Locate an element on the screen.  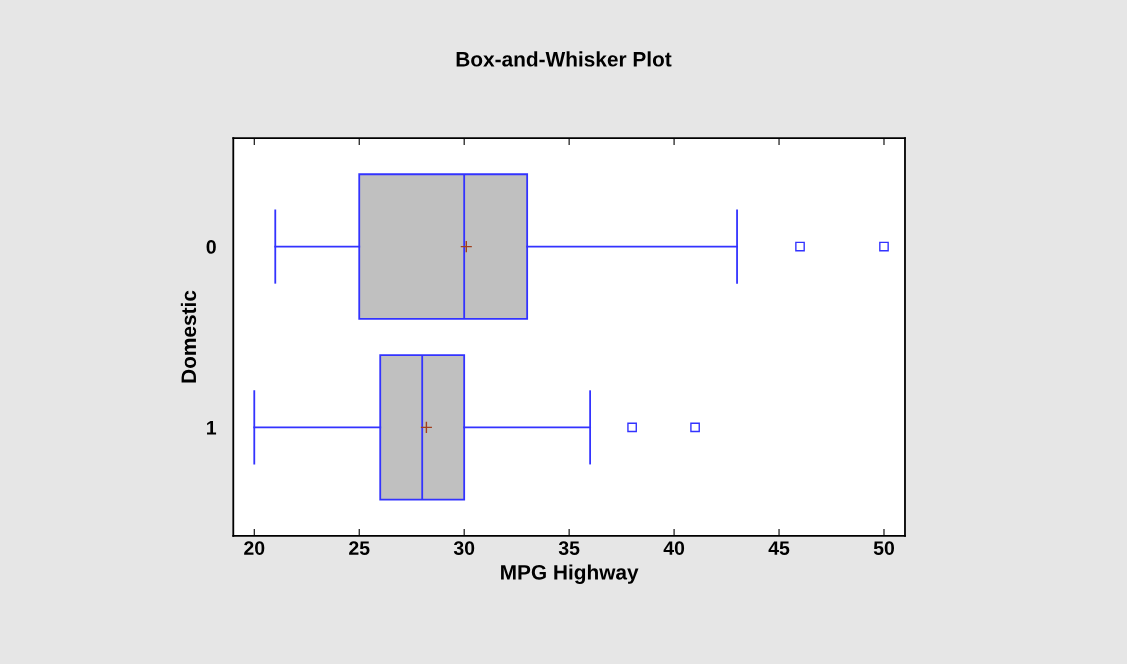
y-axis-title: Domestic is located at coordinates (188, 336).